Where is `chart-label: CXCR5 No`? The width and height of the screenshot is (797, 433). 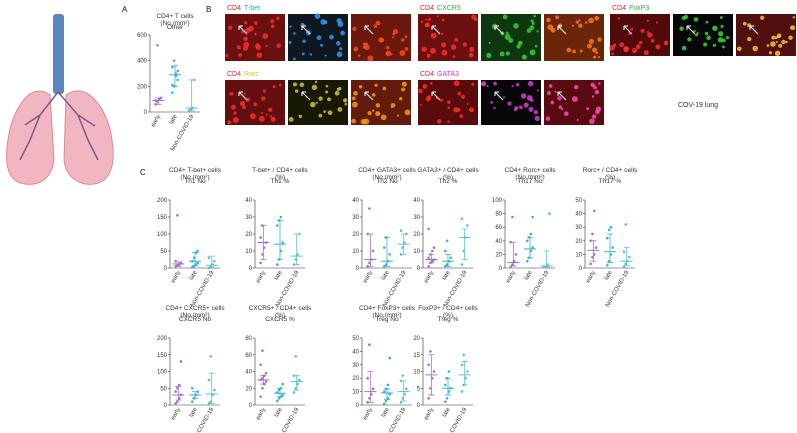 chart-label: CXCR5 No is located at coordinates (195, 319).